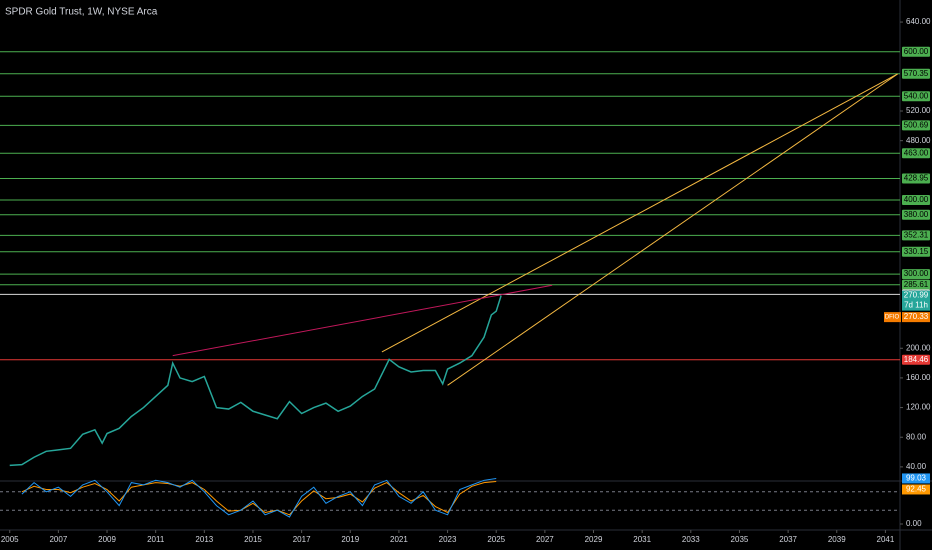  I want to click on marker-label: 270.33, so click(916, 316).